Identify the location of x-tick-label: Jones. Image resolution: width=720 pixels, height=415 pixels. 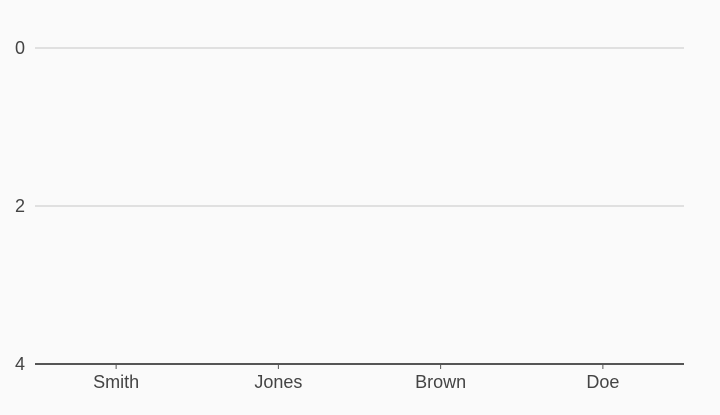
(278, 382).